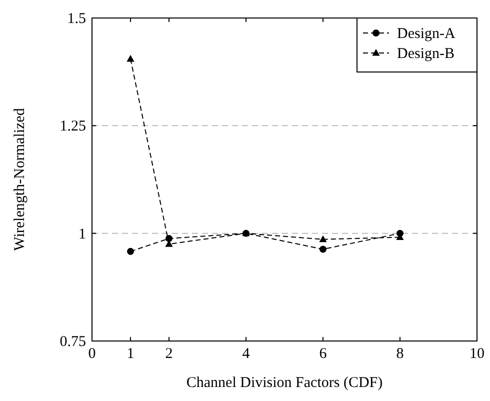  Describe the element at coordinates (426, 34) in the screenshot. I see `legend-label: Design-A` at that location.